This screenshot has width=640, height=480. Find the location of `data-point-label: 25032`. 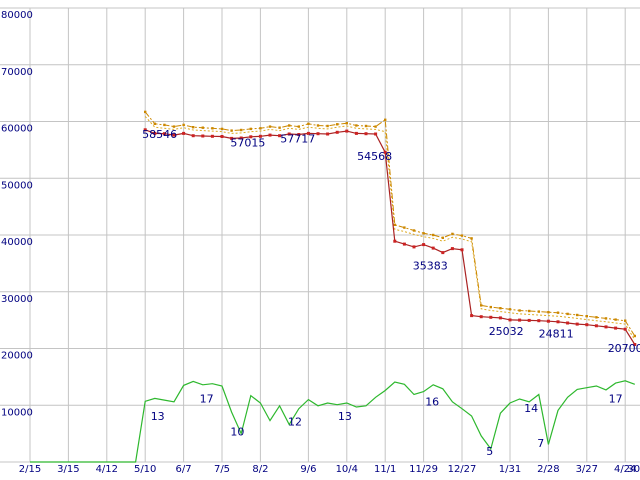

data-point-label: 25032 is located at coordinates (506, 331).